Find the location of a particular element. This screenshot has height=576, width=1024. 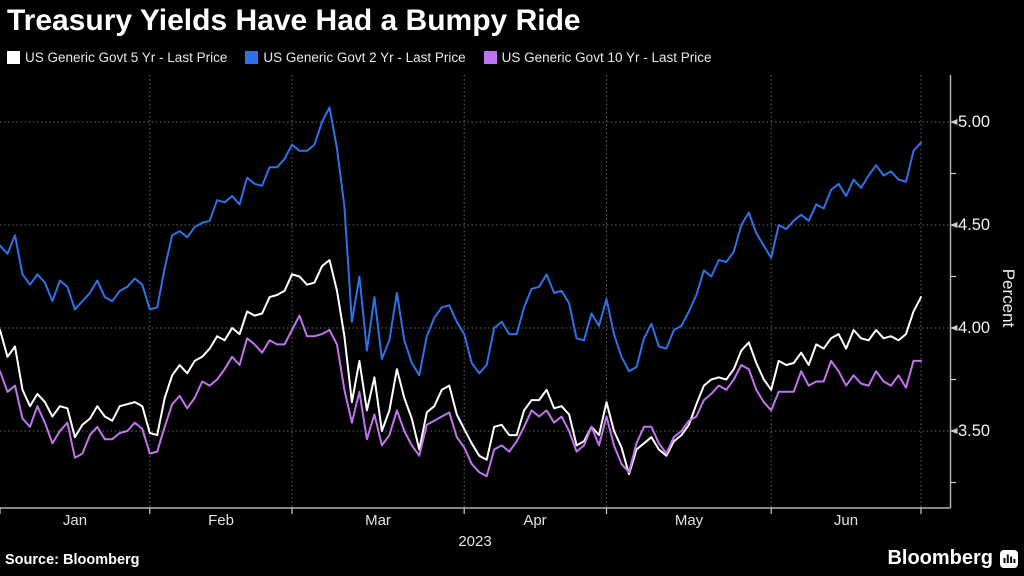

legend-label-2yr: US Generic Govt 2 Yr - Last Price is located at coordinates (364, 57).